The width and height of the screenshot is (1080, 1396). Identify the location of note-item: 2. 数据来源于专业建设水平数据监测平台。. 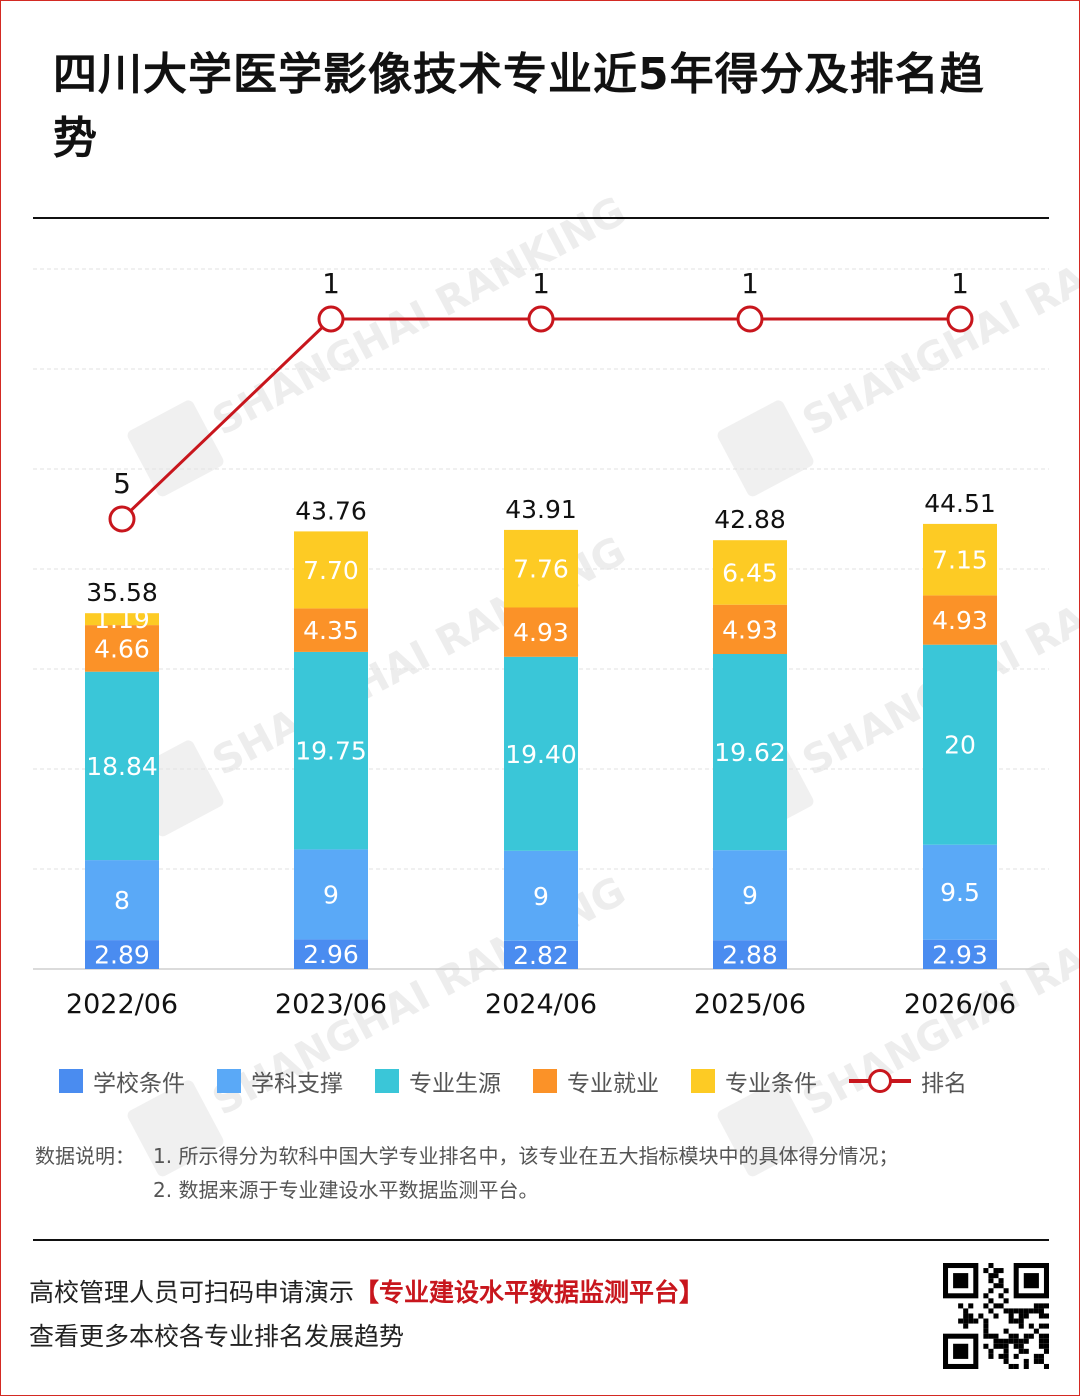
(346, 1190).